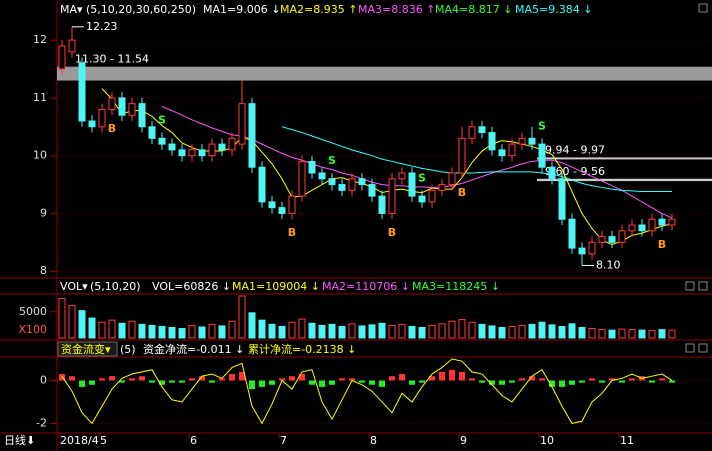 The image size is (712, 451). Describe the element at coordinates (332, 160) in the screenshot. I see `signal-label: S` at that location.